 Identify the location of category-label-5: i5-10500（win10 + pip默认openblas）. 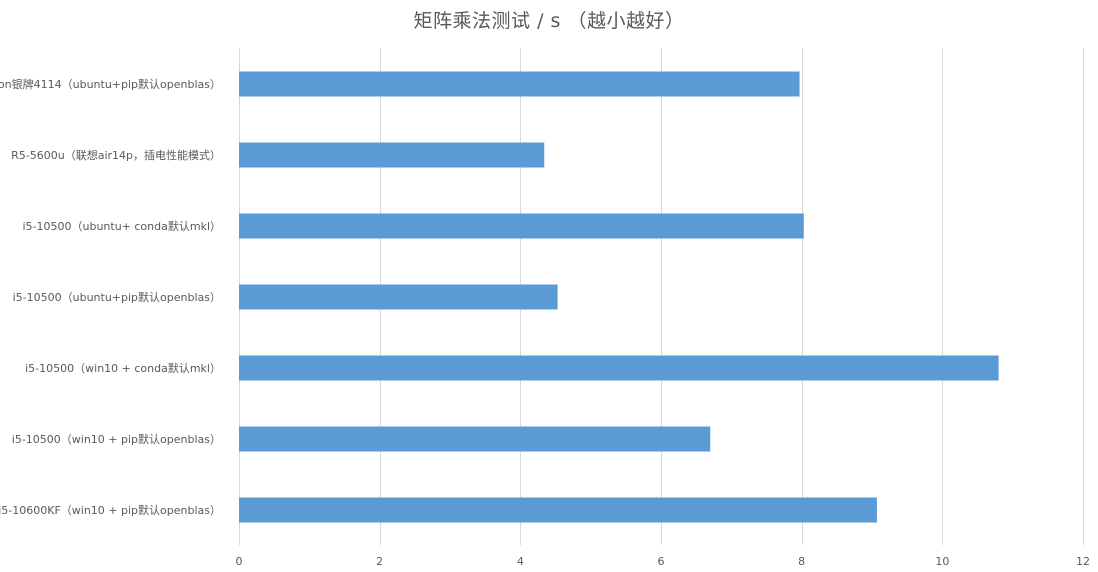
(116, 439).